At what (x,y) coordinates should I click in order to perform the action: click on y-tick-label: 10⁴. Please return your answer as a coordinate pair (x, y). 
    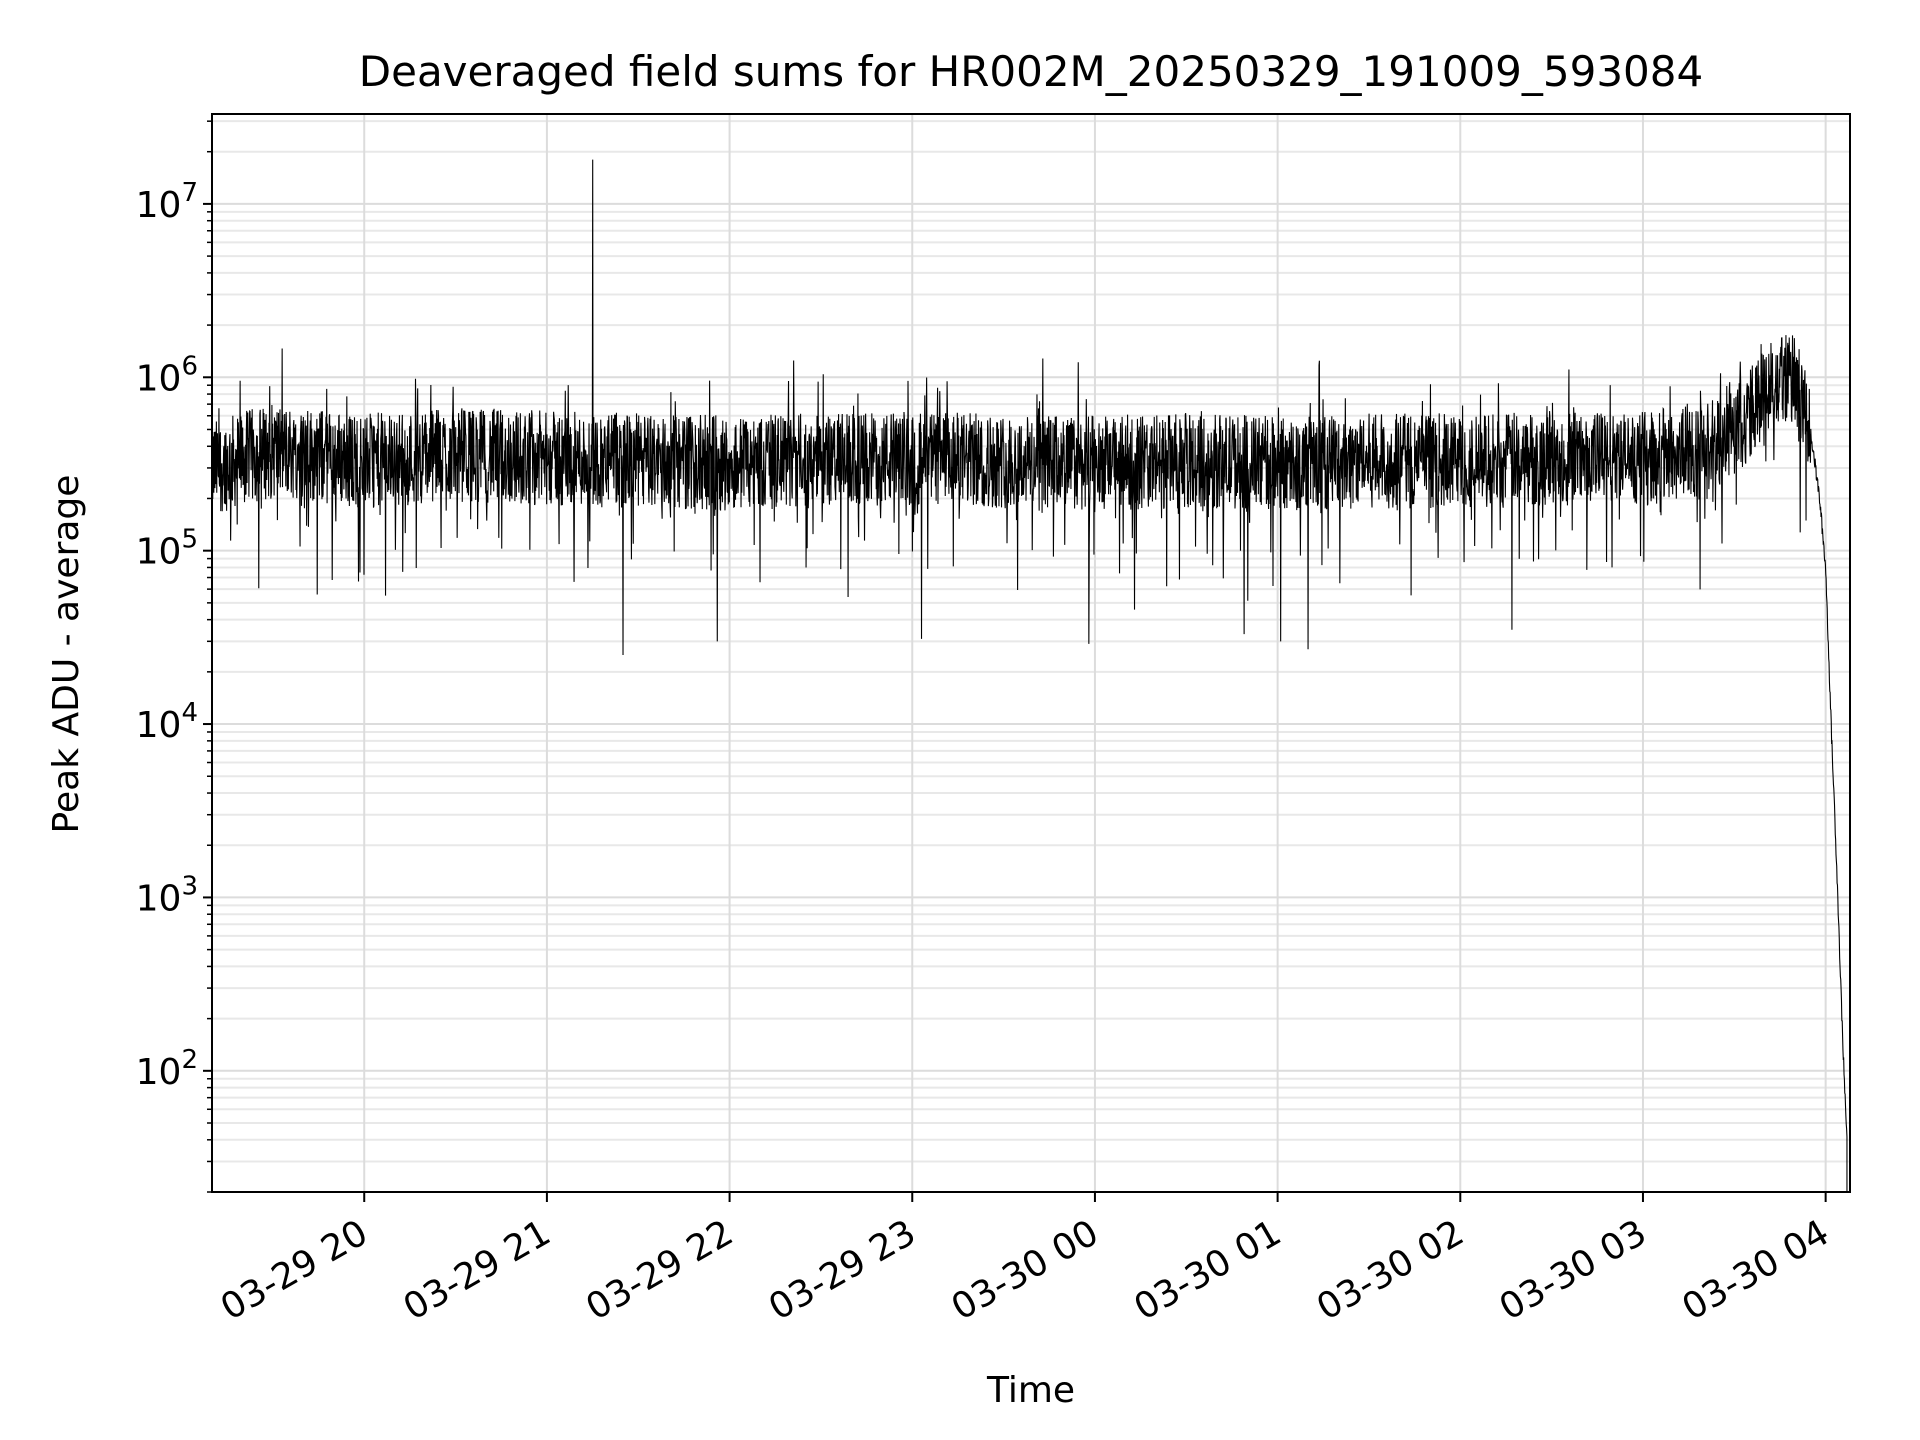
    Looking at the image, I should click on (167, 722).